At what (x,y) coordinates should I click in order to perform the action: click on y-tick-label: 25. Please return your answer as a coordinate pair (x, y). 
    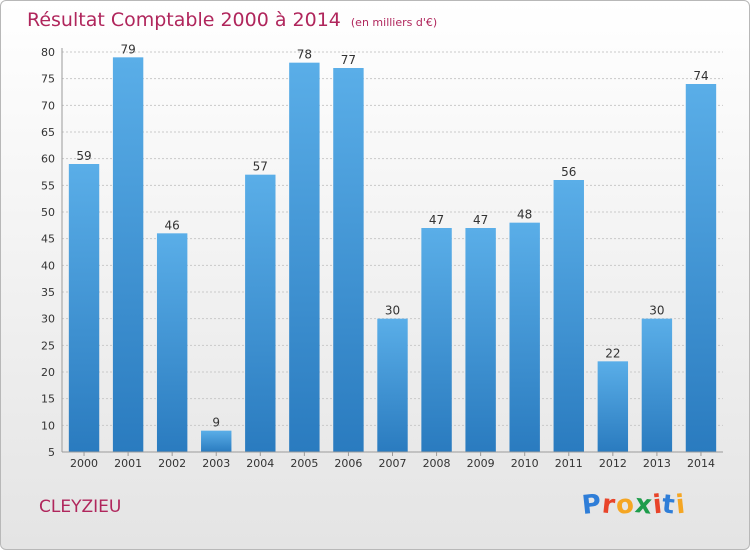
    Looking at the image, I should click on (48, 345).